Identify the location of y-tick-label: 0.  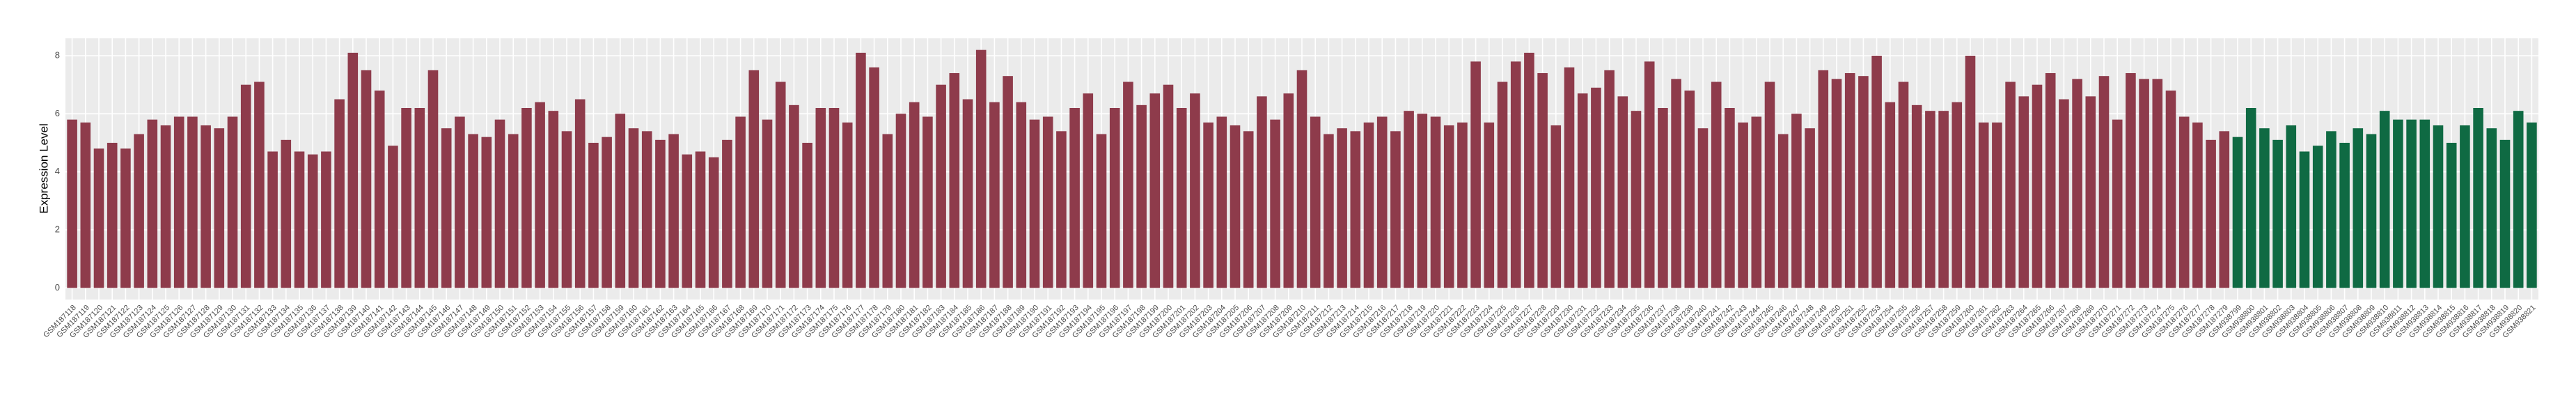
(57, 287).